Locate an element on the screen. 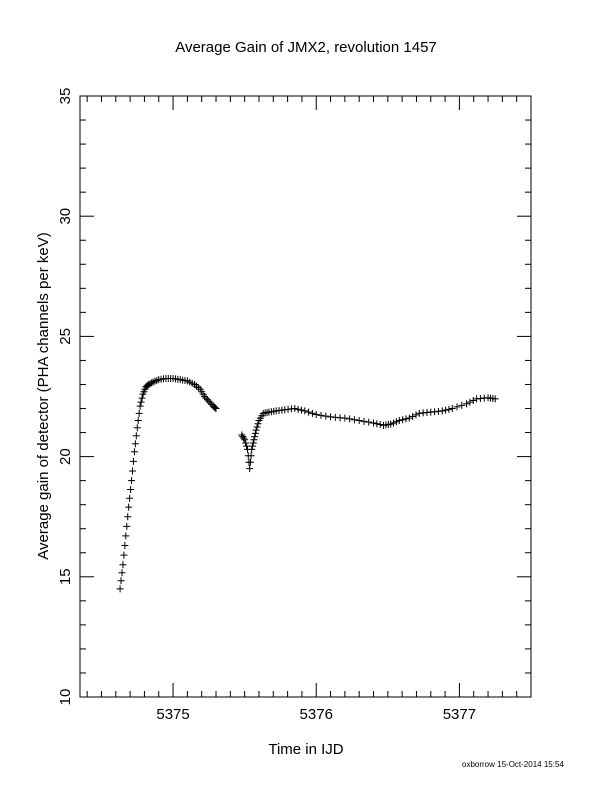 The width and height of the screenshot is (612, 792). x-tick-label: 5377 is located at coordinates (459, 714).